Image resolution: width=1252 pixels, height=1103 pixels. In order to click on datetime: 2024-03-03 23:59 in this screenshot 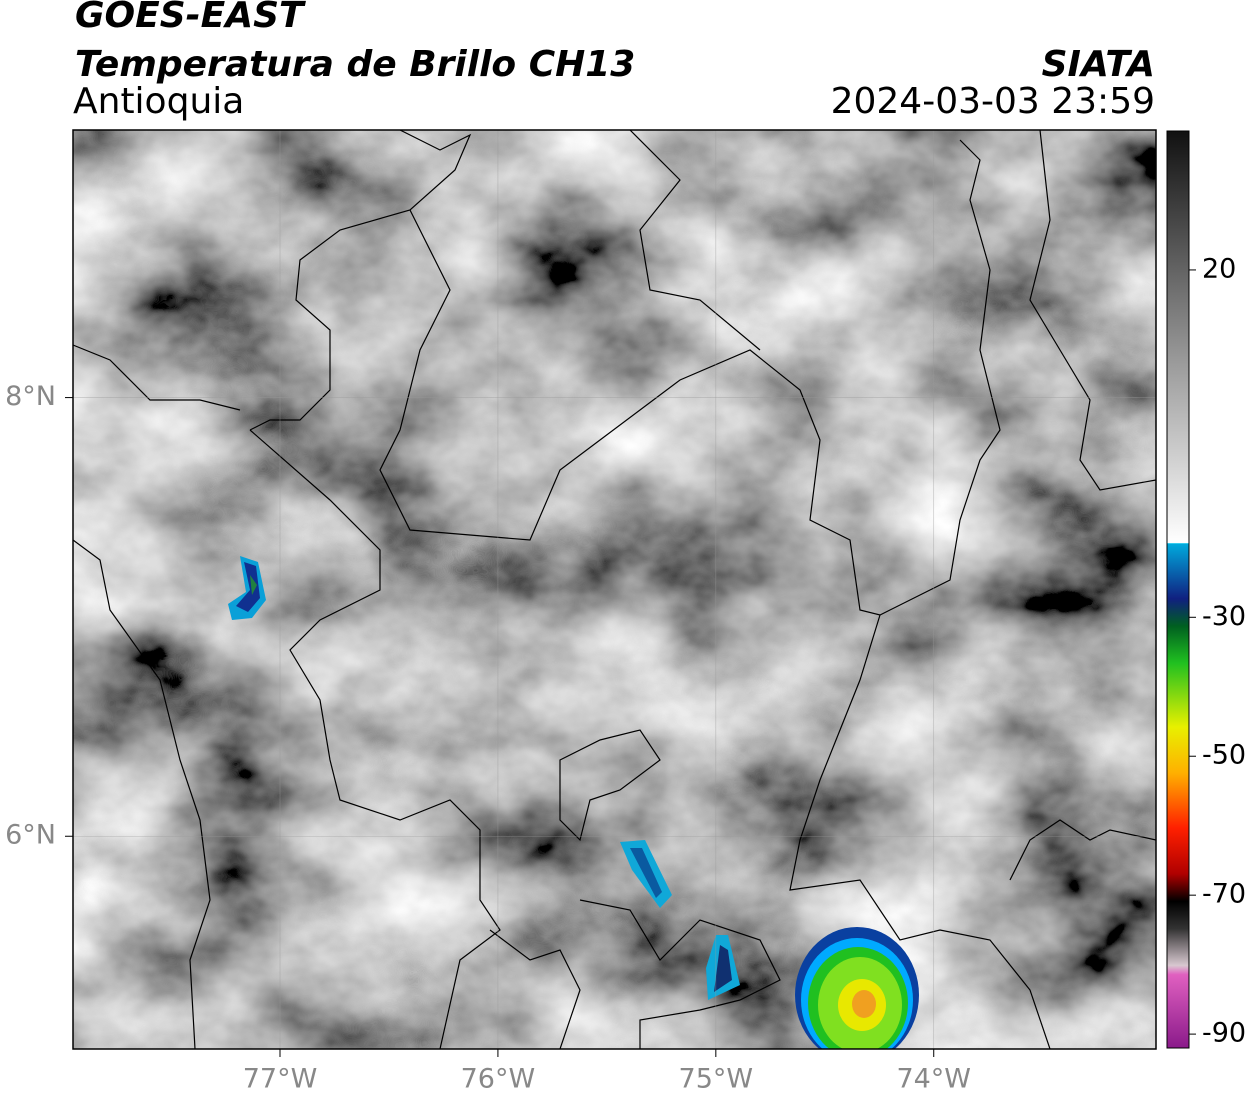, I will do `click(993, 101)`.